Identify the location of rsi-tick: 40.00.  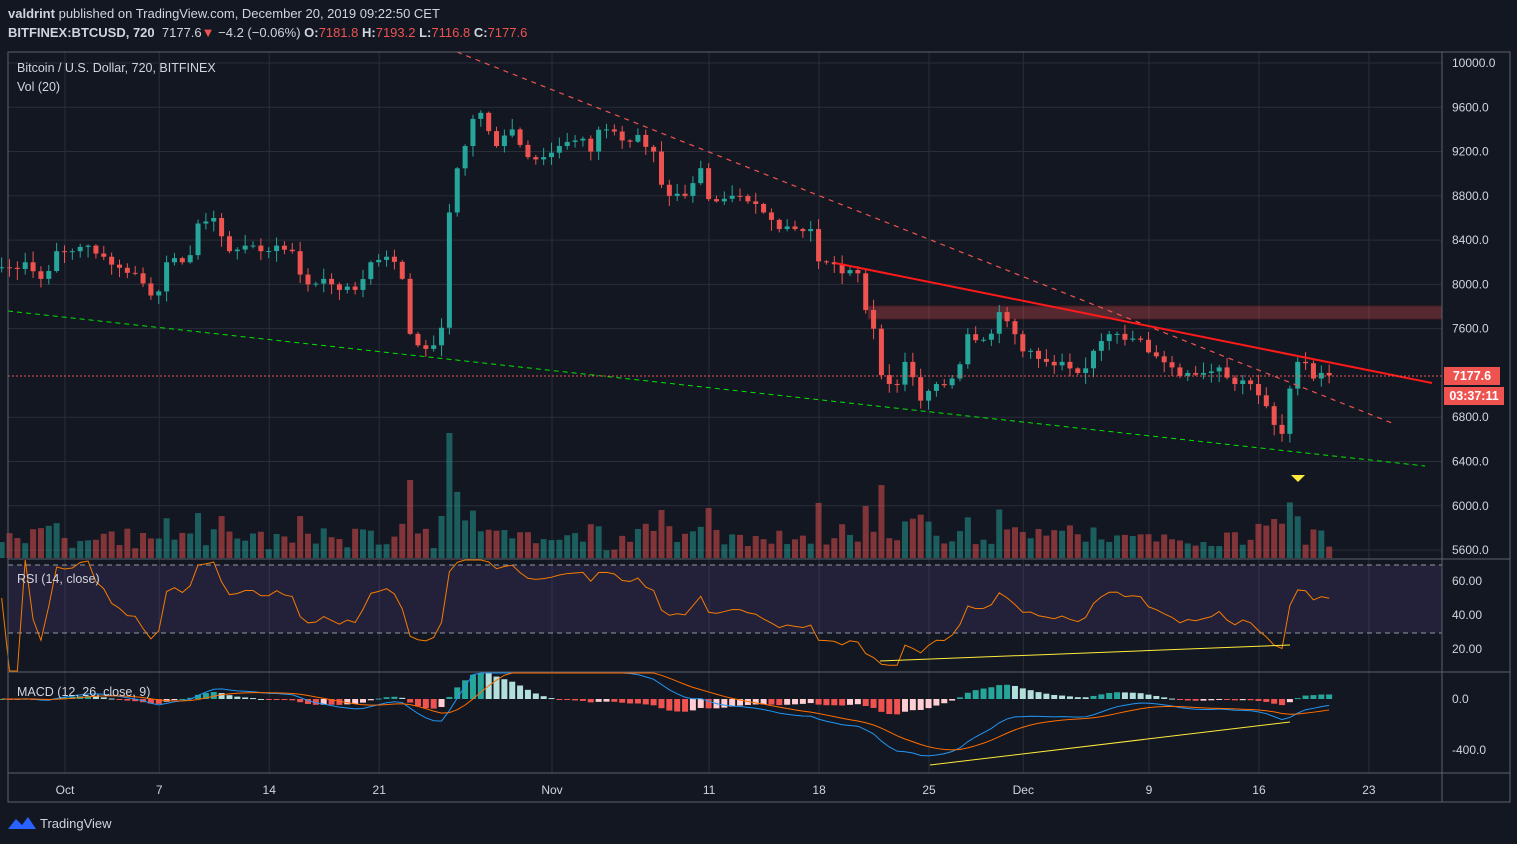
(1467, 615).